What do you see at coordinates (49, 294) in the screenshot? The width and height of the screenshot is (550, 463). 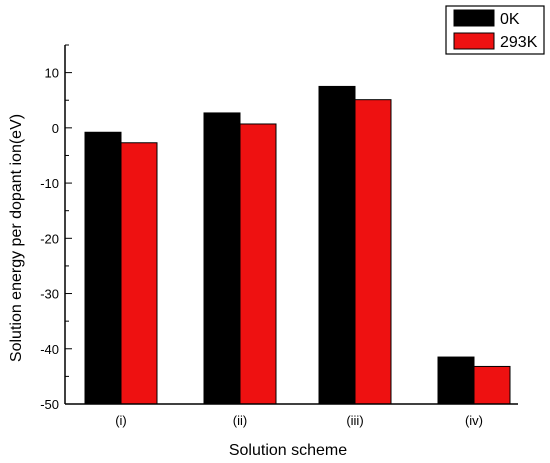 I see `y-tick-label: -30` at bounding box center [49, 294].